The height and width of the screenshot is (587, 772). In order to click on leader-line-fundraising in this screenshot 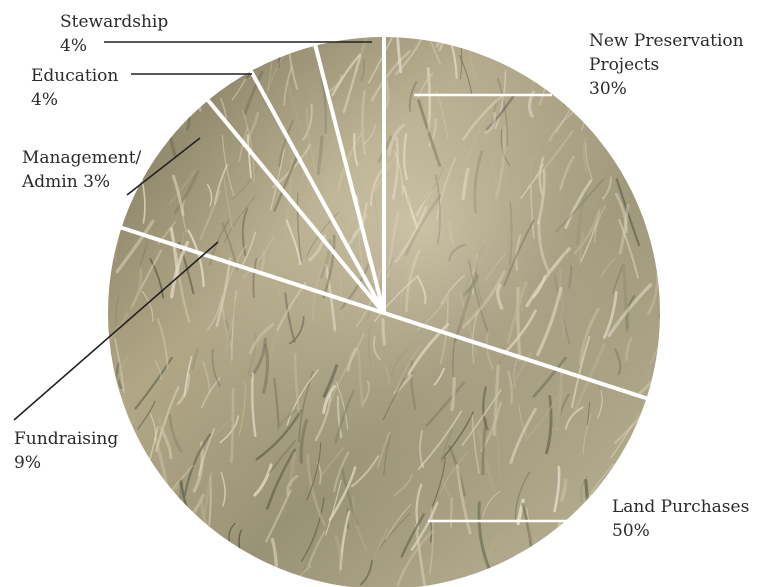, I will do `click(116, 331)`.